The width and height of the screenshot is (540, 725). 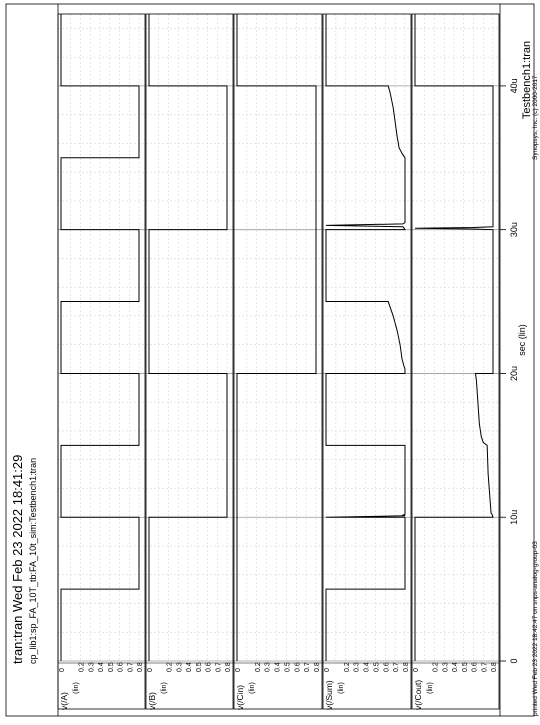 I want to click on trace-vcout, so click(x=454, y=337).